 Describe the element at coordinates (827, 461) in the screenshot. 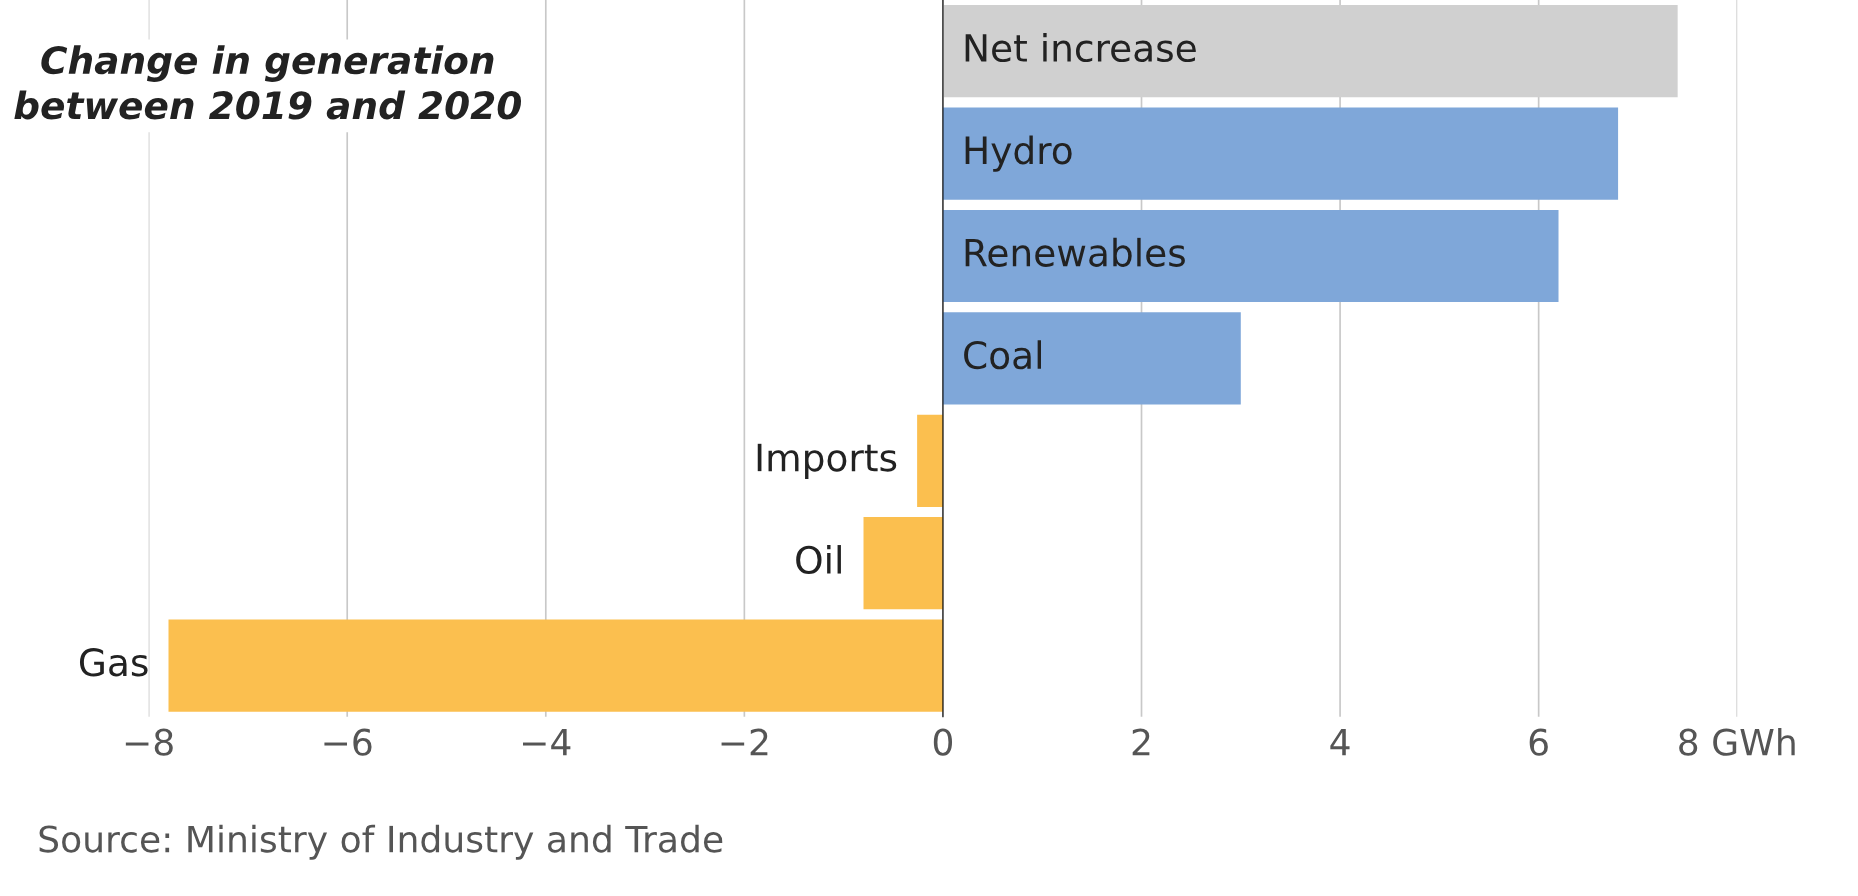

I see `y-tick-label: Imports` at that location.